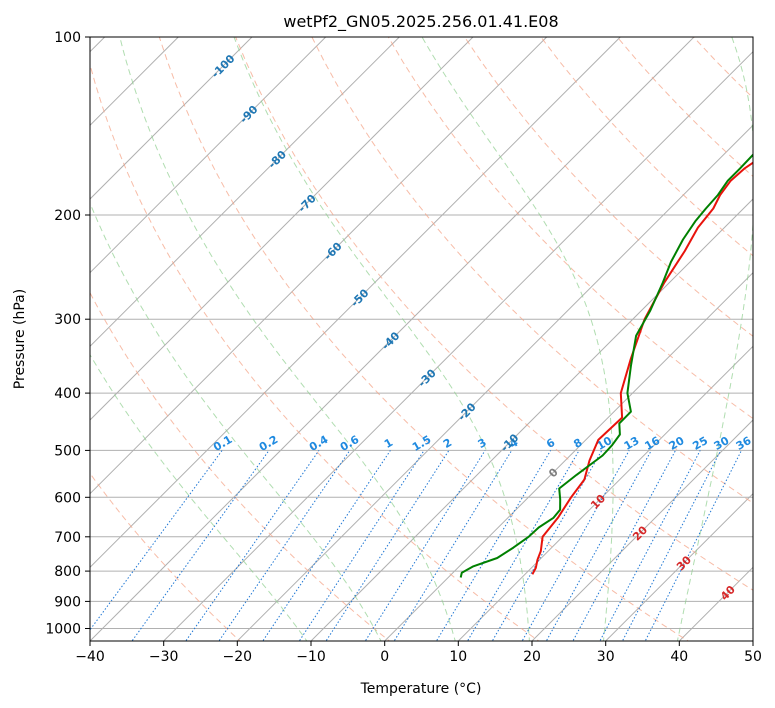 The width and height of the screenshot is (775, 708). I want to click on x-axis-label: Temperature (°C), so click(421, 689).